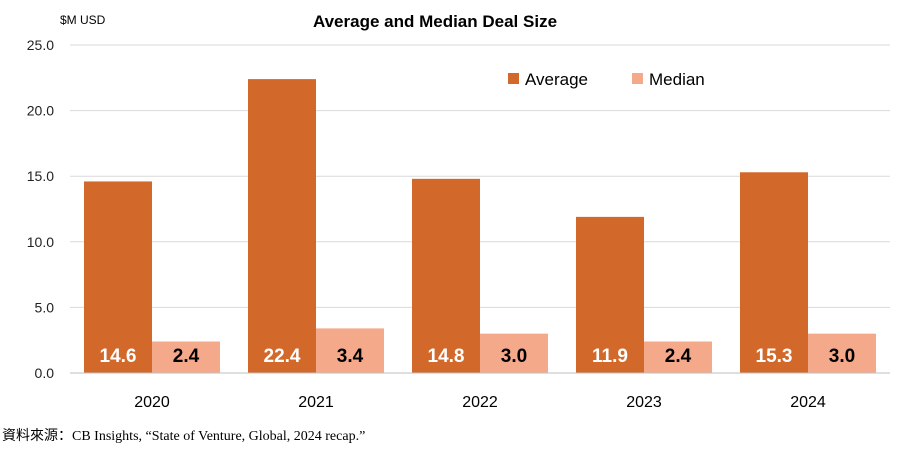 The height and width of the screenshot is (455, 900). Describe the element at coordinates (514, 356) in the screenshot. I see `data-label-median-2022: 3.0` at that location.